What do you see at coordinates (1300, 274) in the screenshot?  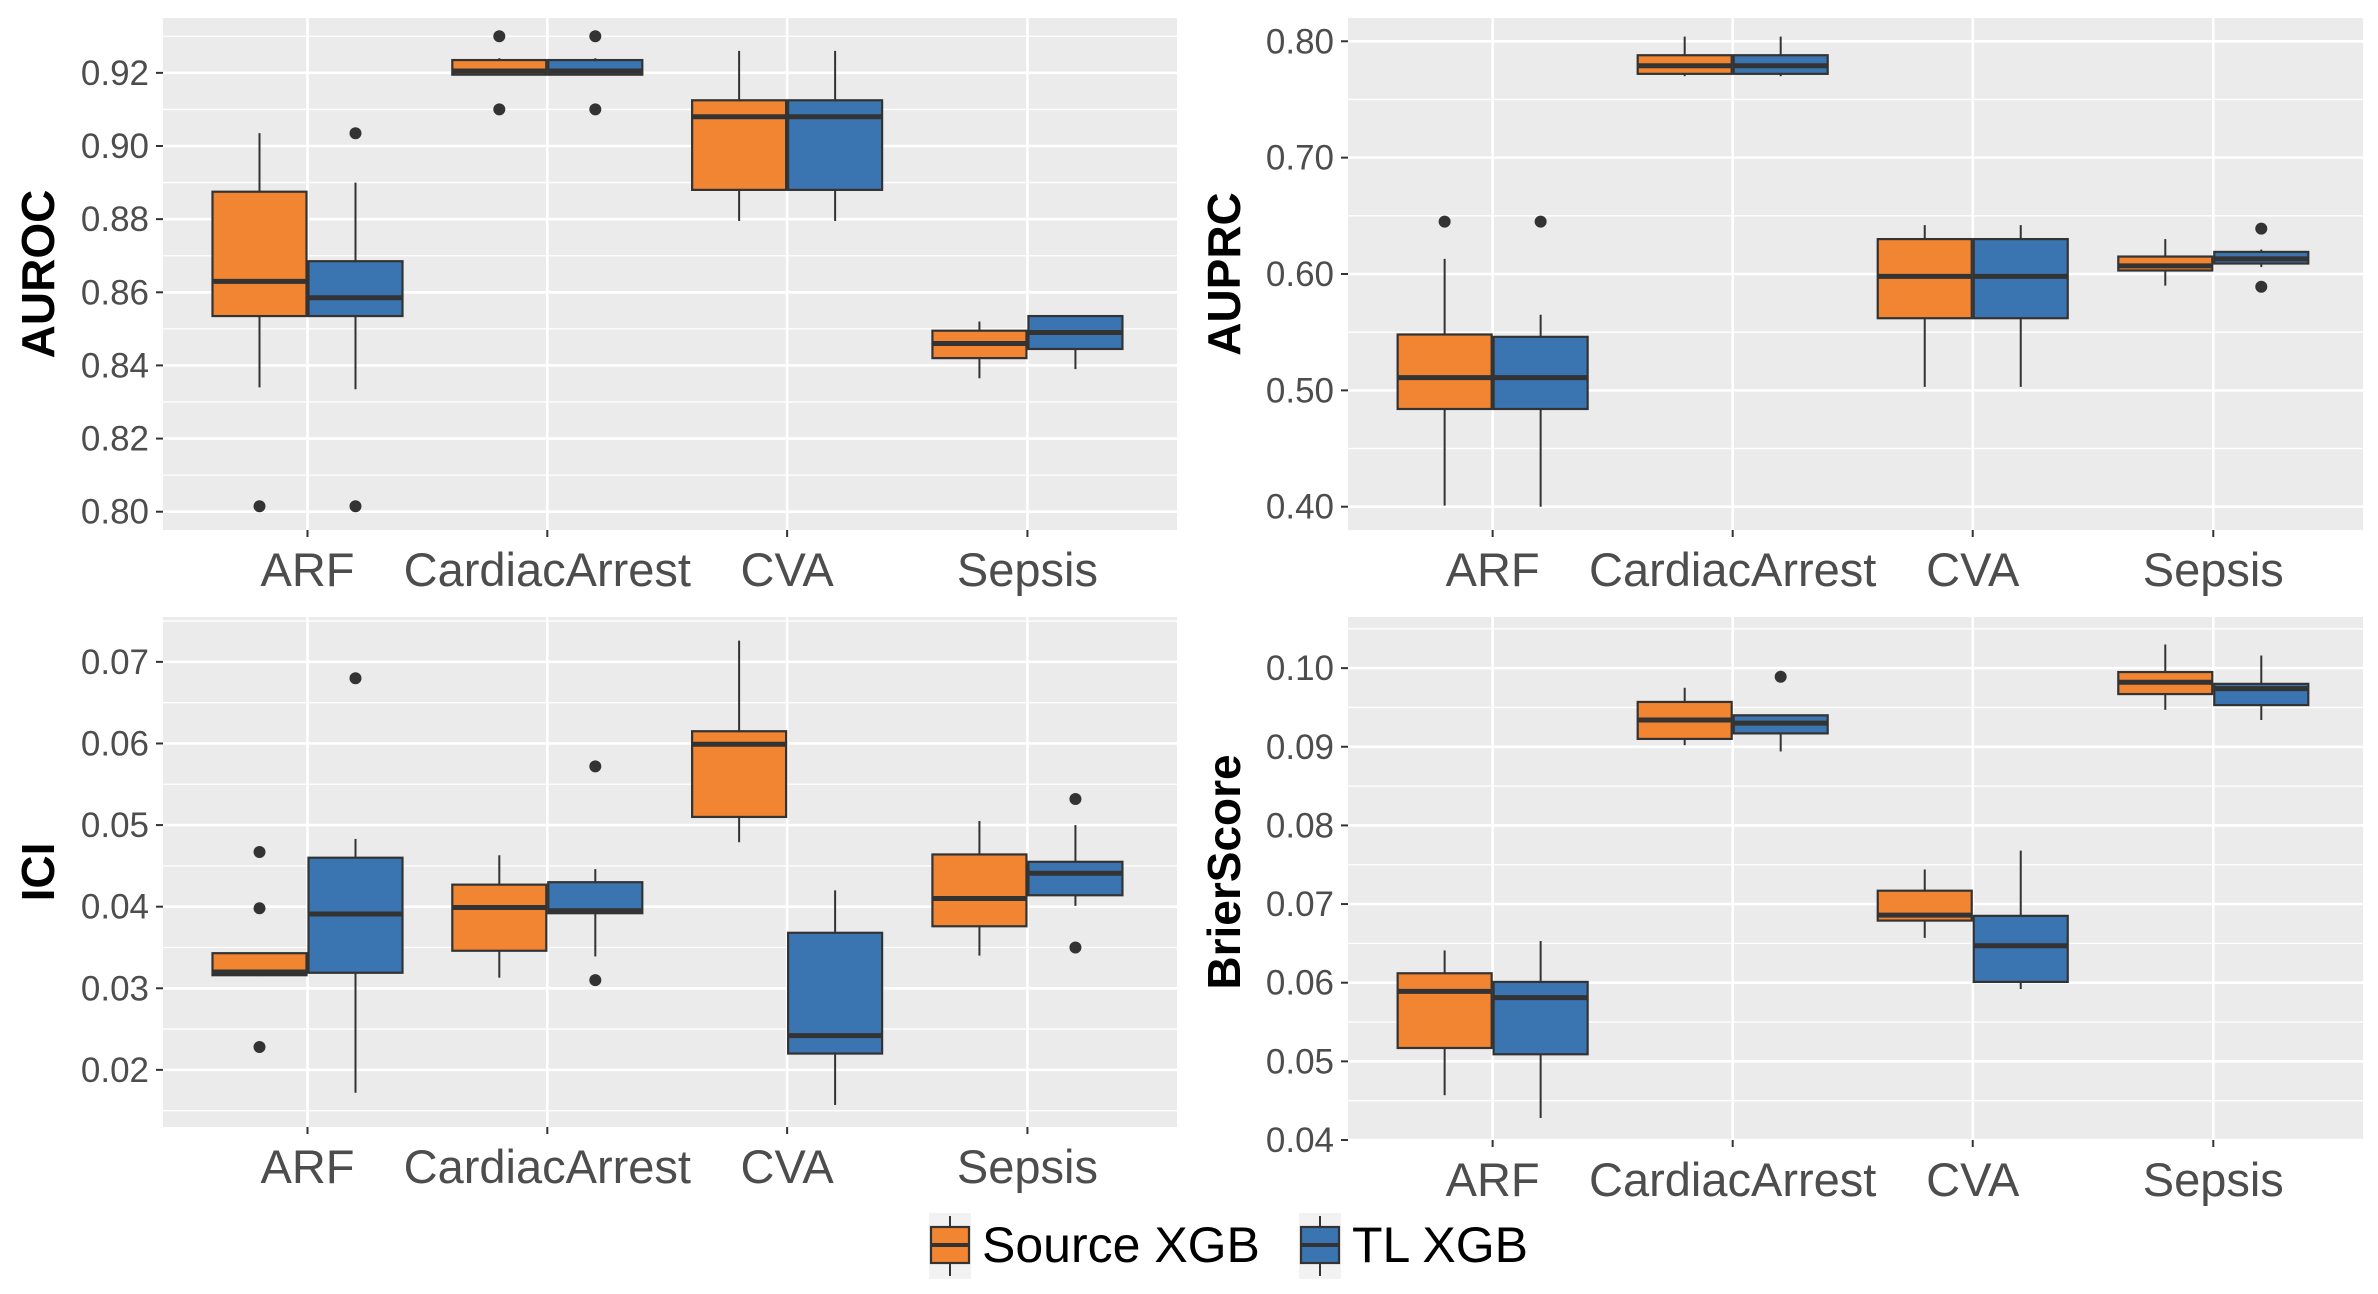 I see `y-tick-label: 0.60` at bounding box center [1300, 274].